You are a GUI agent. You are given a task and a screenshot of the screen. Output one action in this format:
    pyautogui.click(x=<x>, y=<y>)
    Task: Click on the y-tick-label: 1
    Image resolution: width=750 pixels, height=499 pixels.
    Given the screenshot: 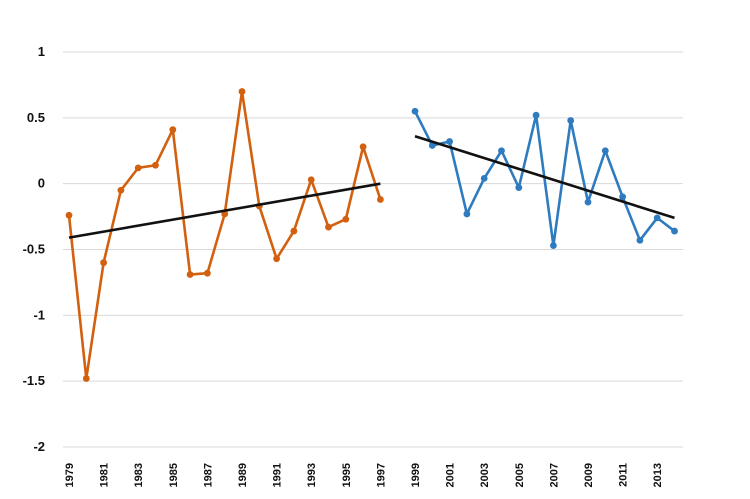 What is the action you would take?
    pyautogui.click(x=41, y=51)
    